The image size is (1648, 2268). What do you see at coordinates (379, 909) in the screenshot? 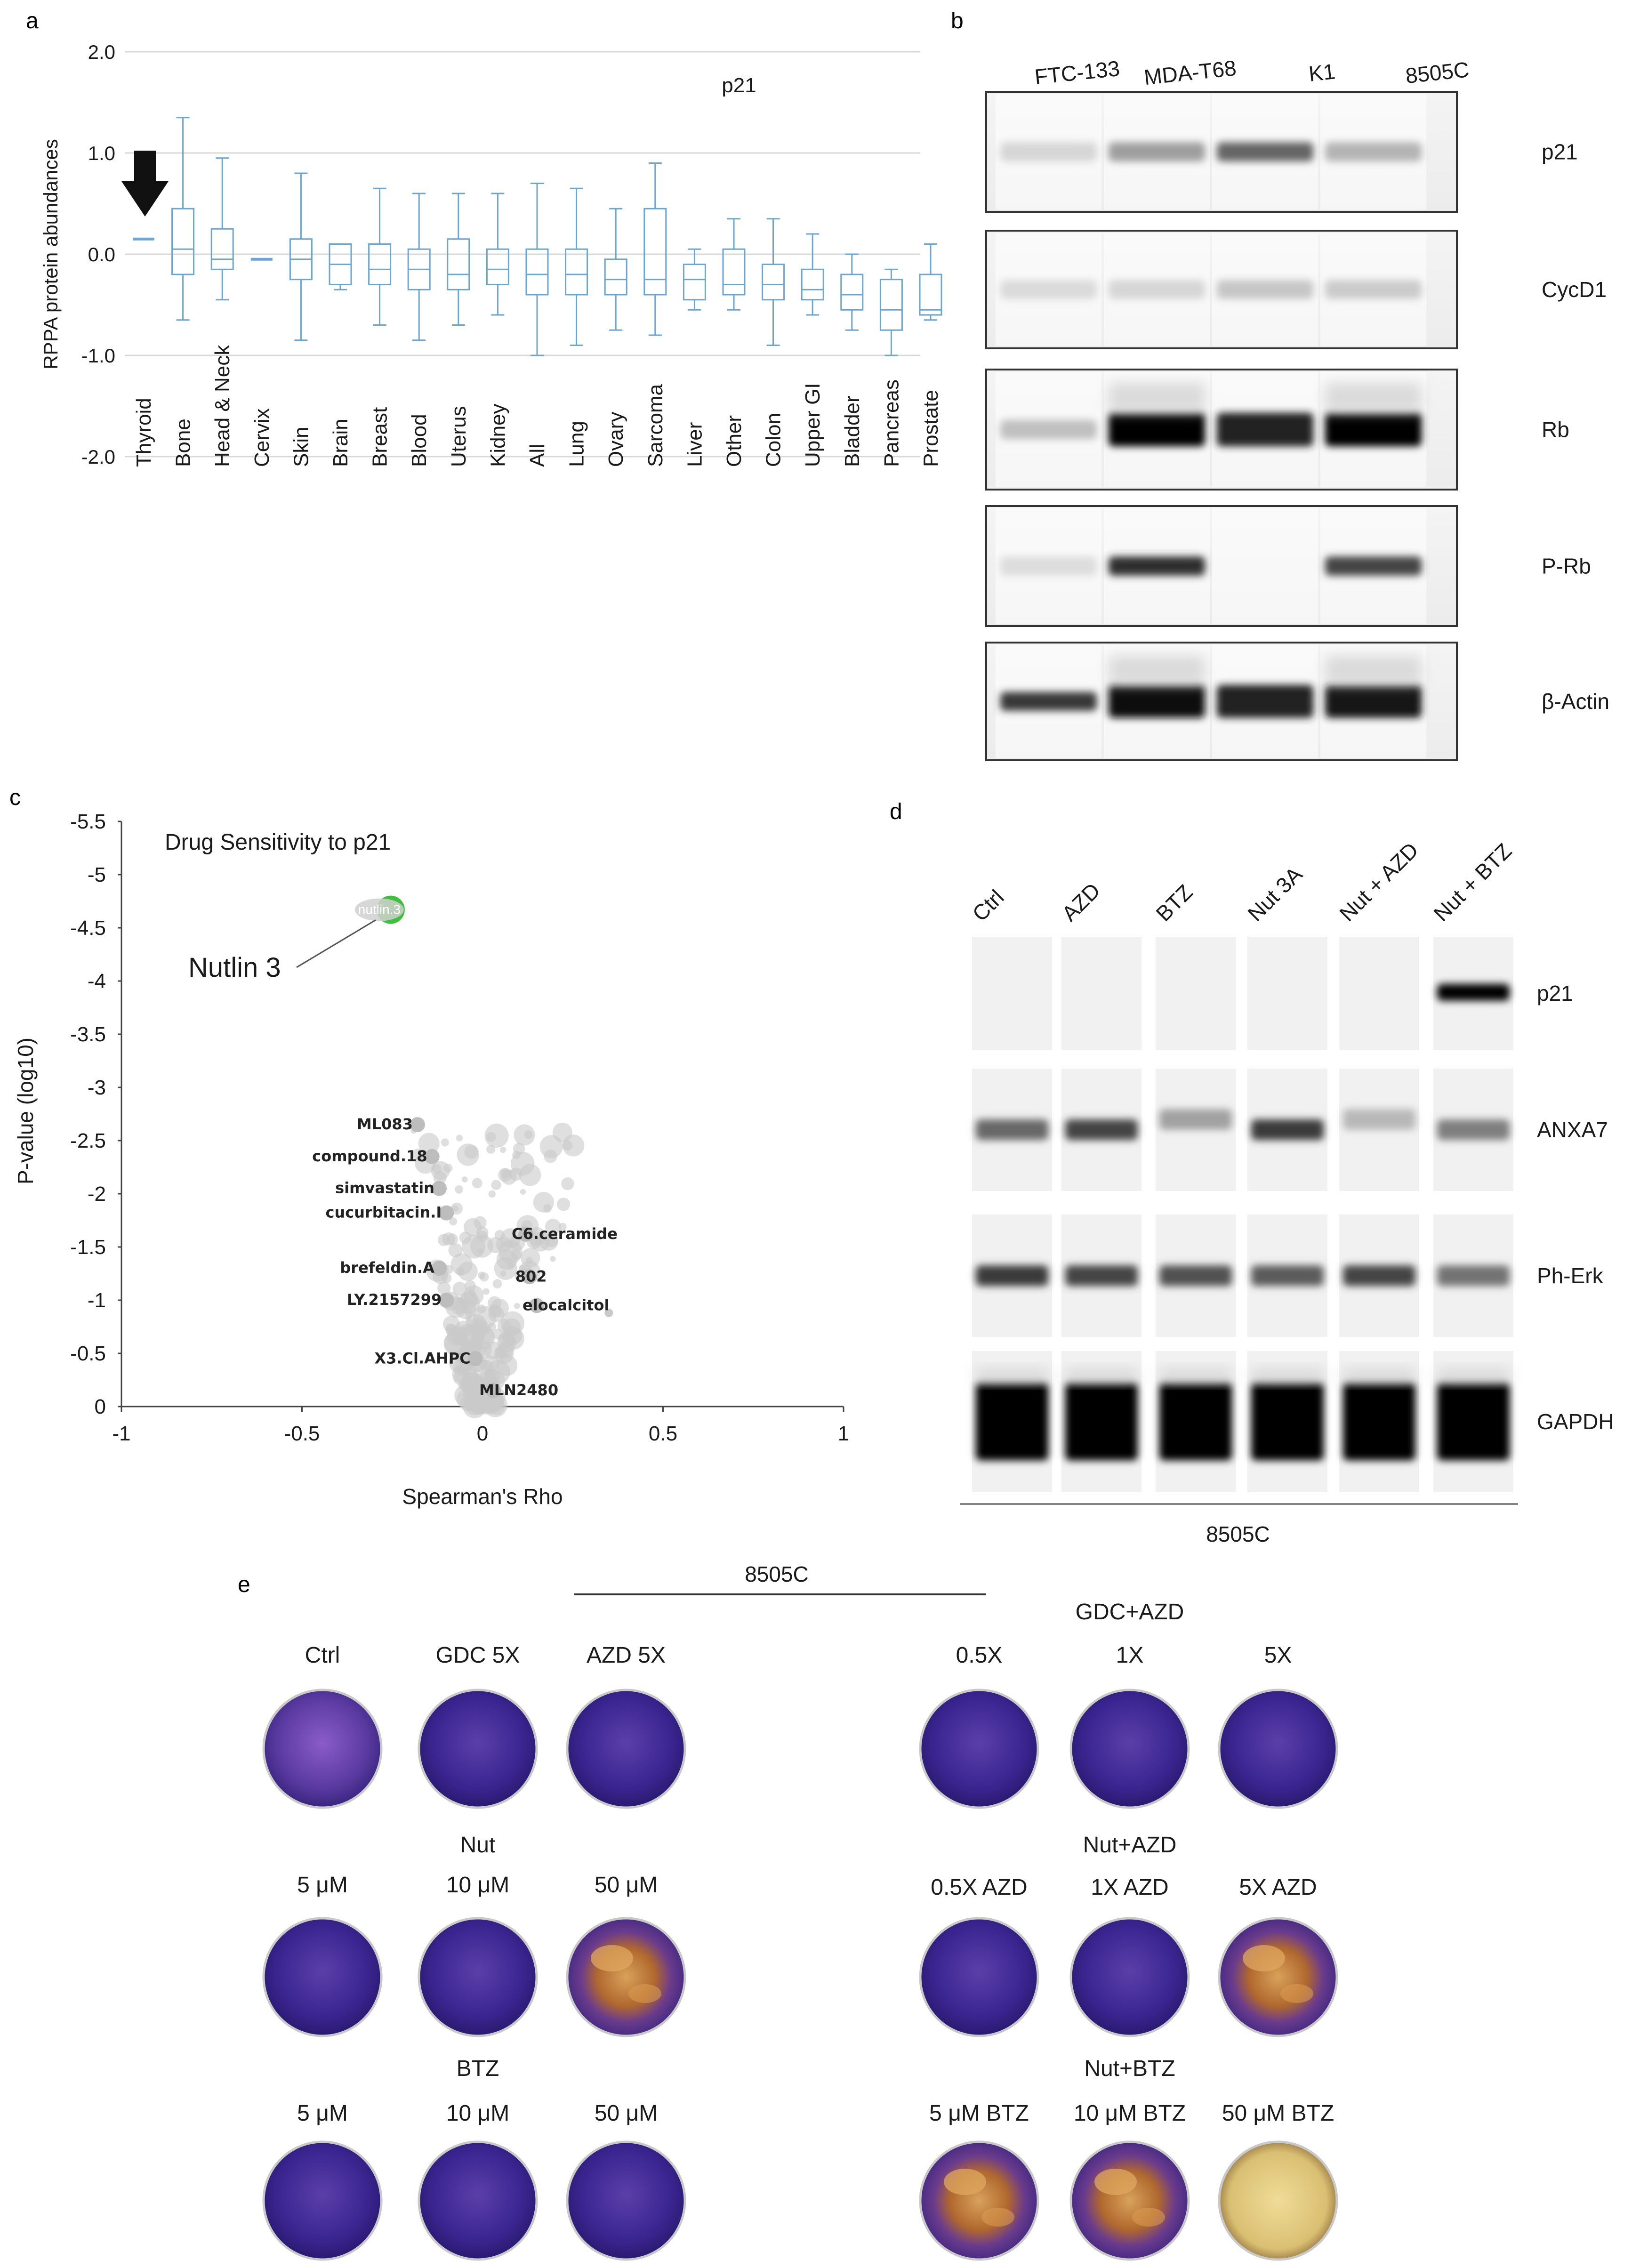
I see `highlight-point-label: nutlin.3` at bounding box center [379, 909].